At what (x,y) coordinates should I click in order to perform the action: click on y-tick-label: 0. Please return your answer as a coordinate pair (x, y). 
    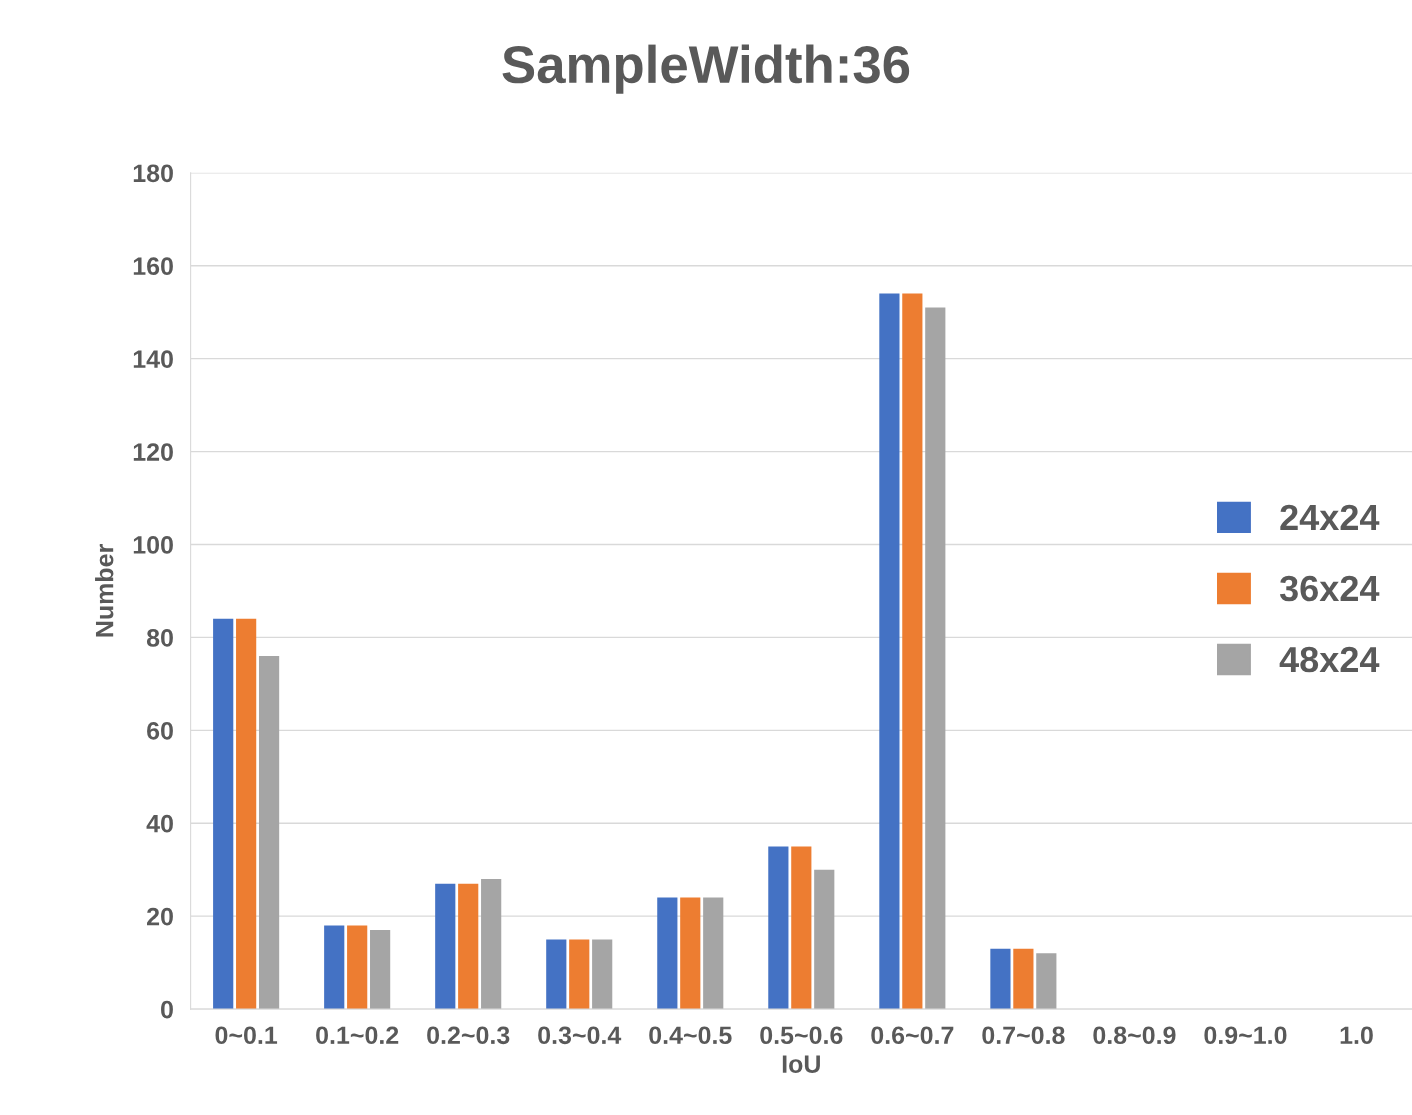
    Looking at the image, I should click on (167, 1009).